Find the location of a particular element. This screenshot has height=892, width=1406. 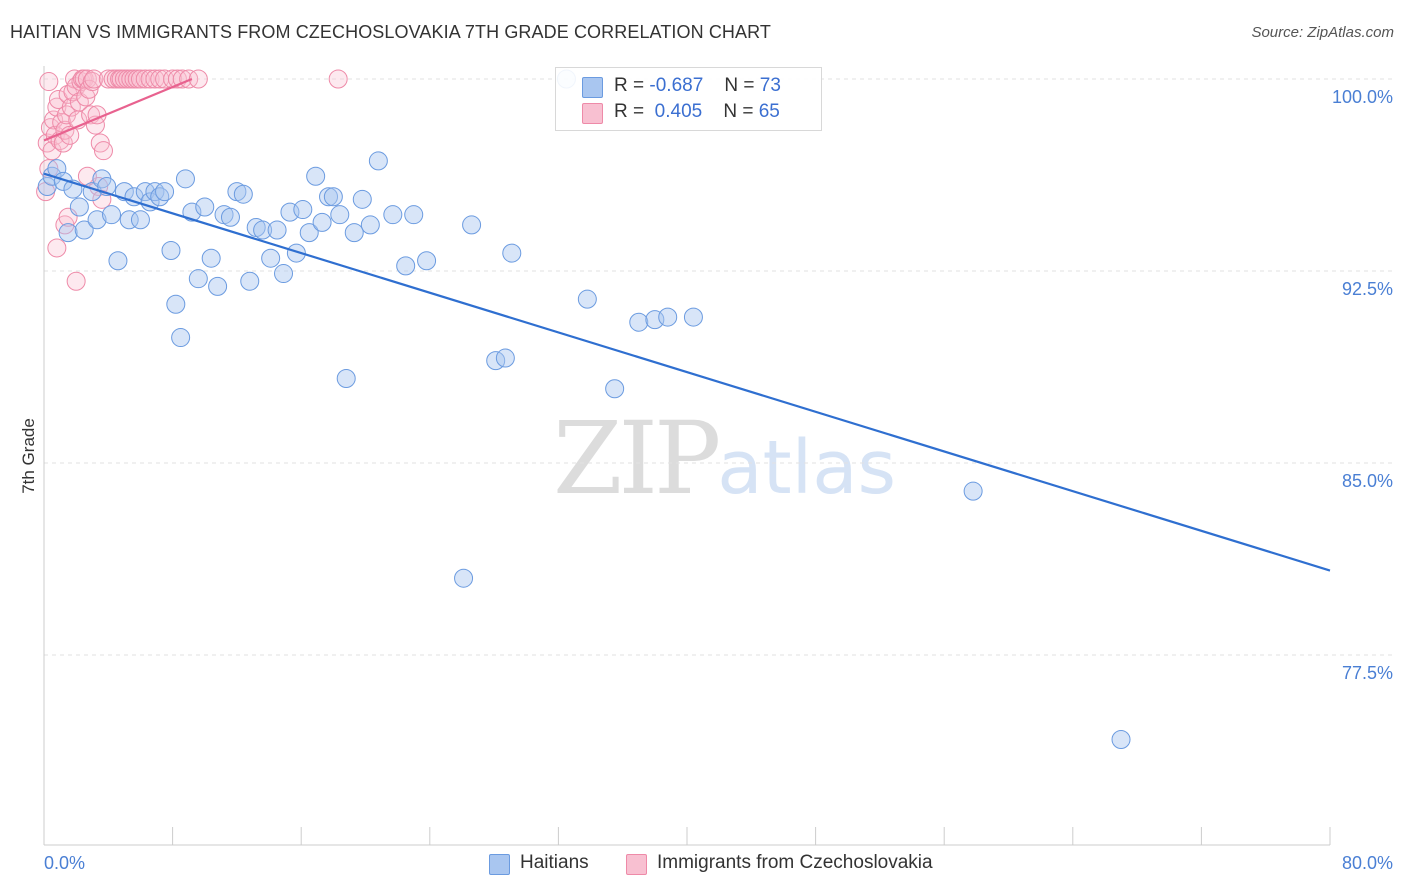

y-tick-label: 100.0% is located at coordinates (1362, 97).